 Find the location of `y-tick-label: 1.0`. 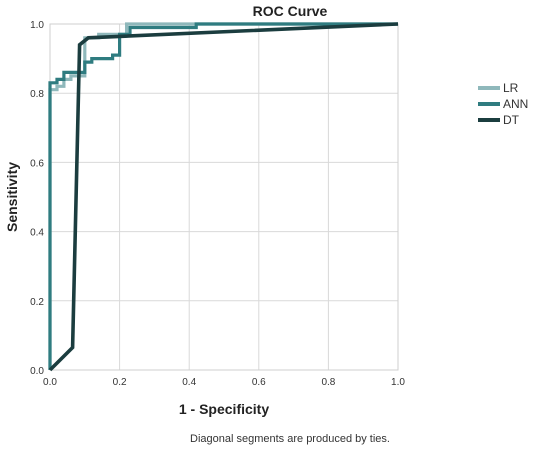

y-tick-label: 1.0 is located at coordinates (37, 25).